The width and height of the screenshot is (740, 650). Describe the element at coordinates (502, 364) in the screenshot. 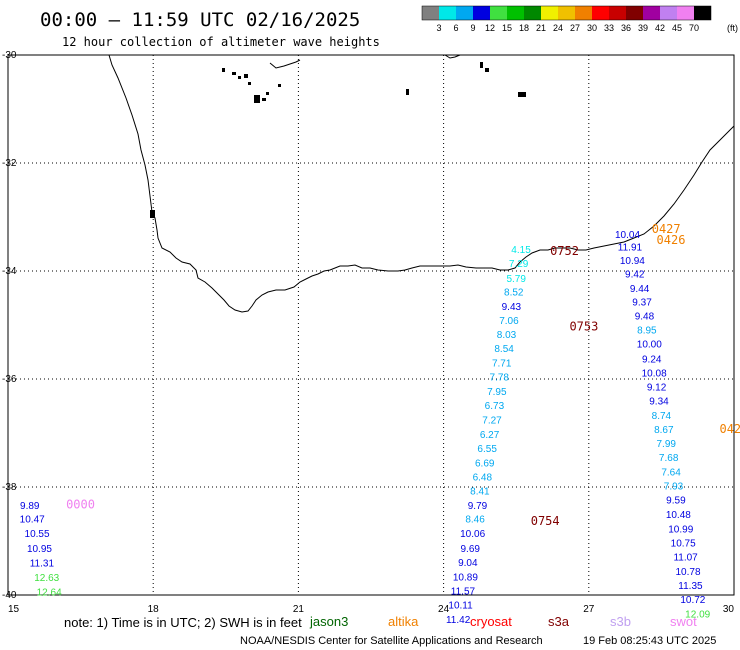

I see `wave-height-value: 7.71` at that location.